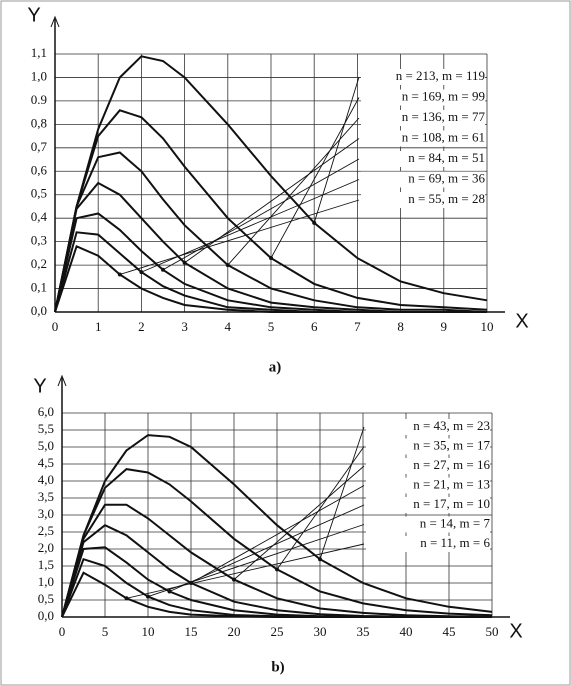 The height and width of the screenshot is (686, 571). Describe the element at coordinates (277, 667) in the screenshot. I see `caption: b)` at that location.